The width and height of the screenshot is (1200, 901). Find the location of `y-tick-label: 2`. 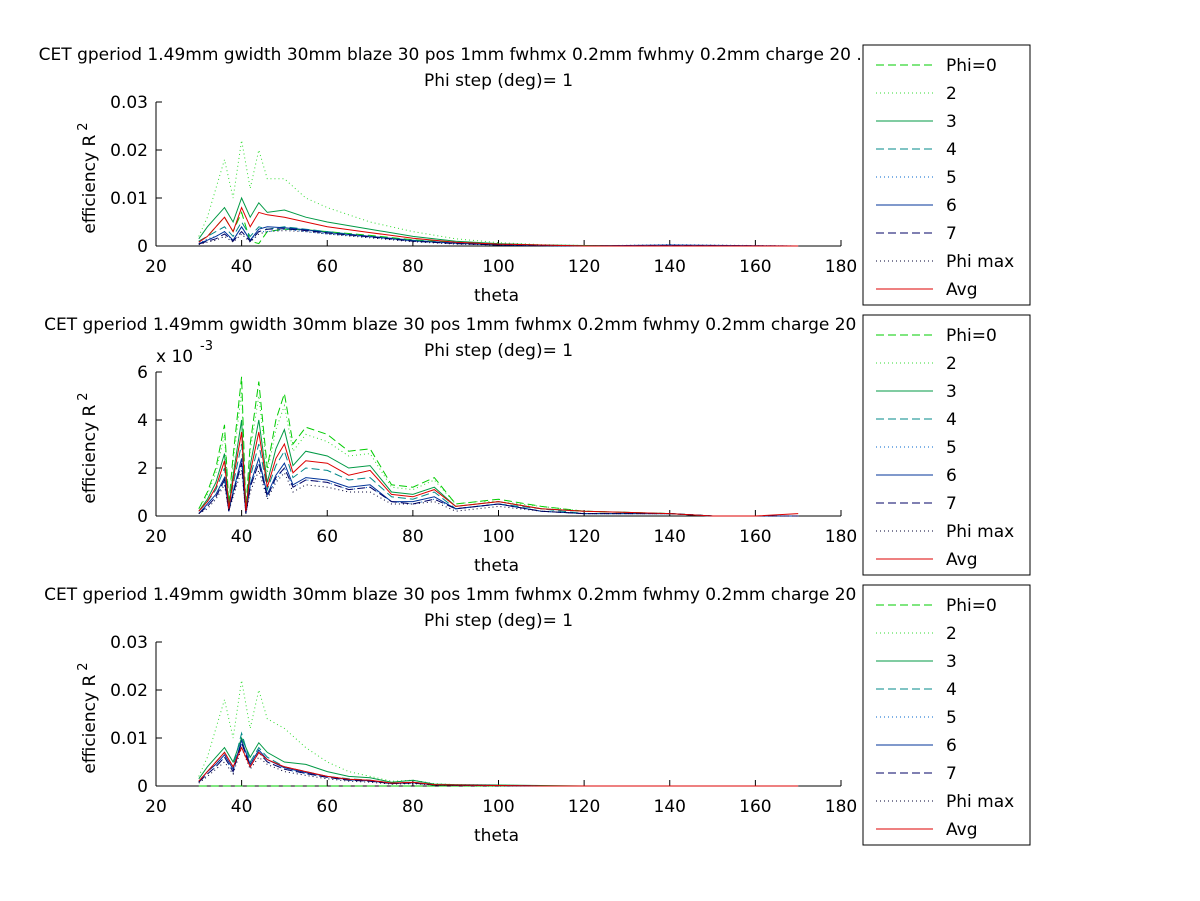

y-tick-label: 2 is located at coordinates (142, 469).